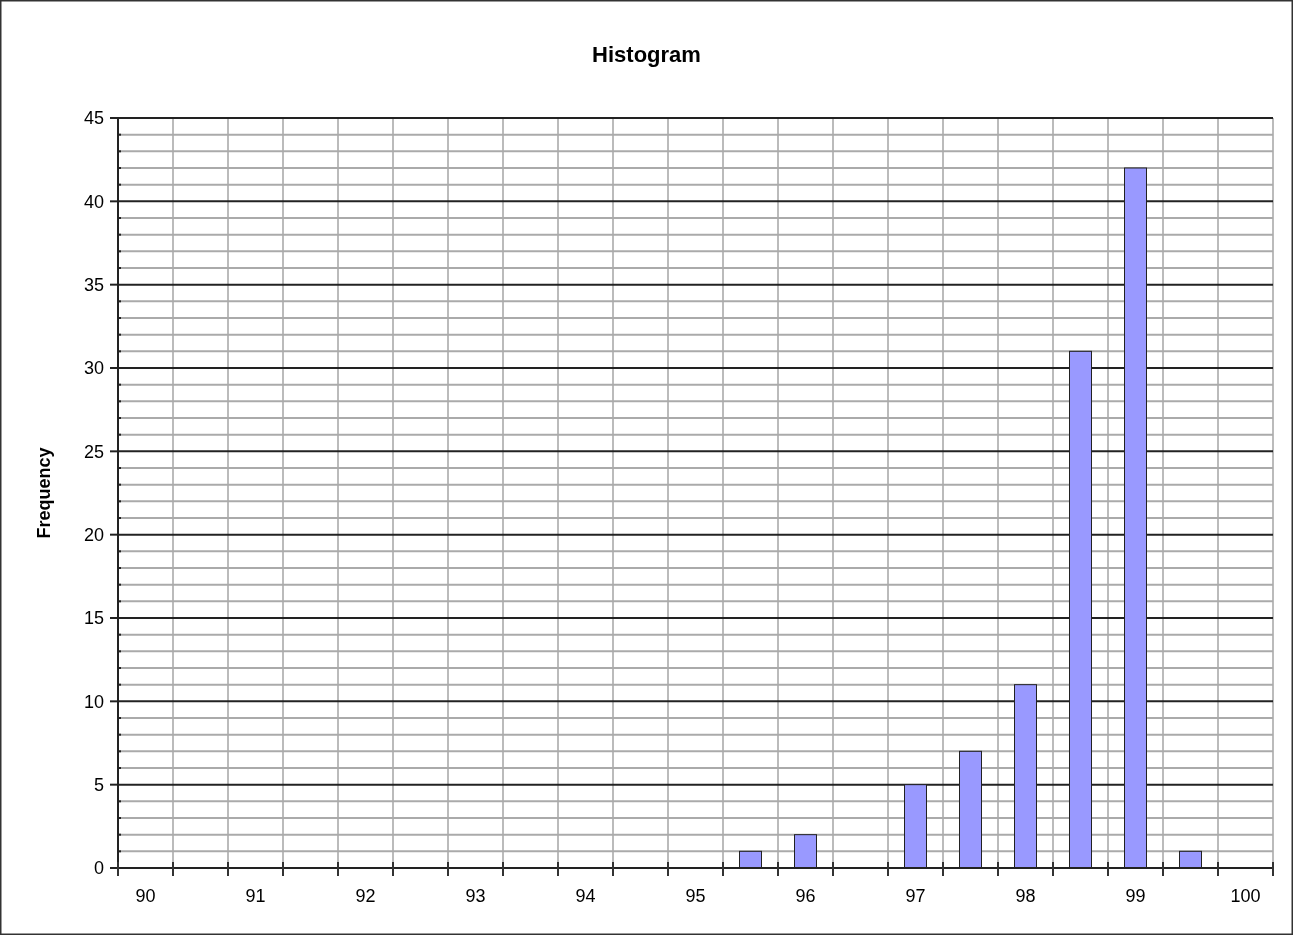 This screenshot has height=935, width=1293. Describe the element at coordinates (475, 896) in the screenshot. I see `x-tick-label: 93` at that location.